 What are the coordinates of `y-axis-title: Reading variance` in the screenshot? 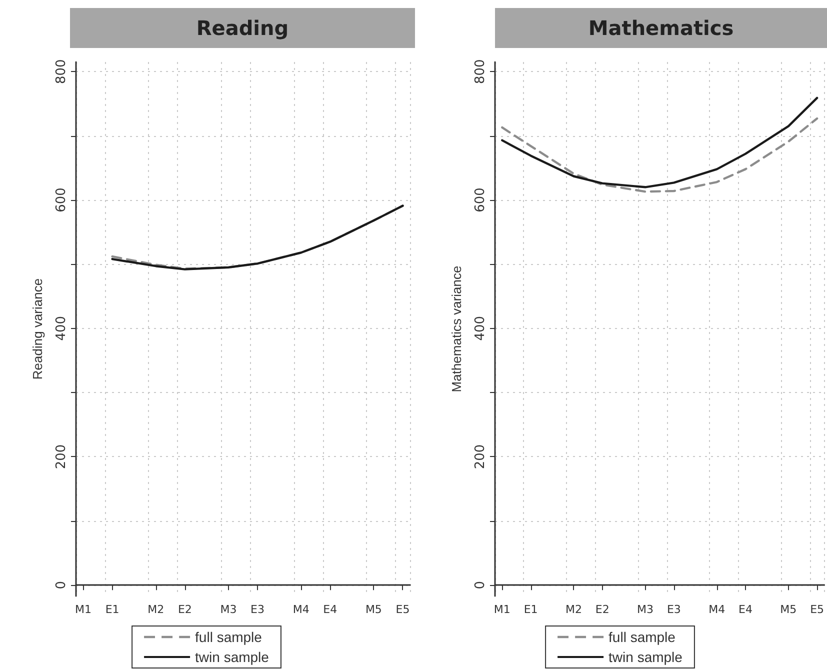 It's located at (37, 329).